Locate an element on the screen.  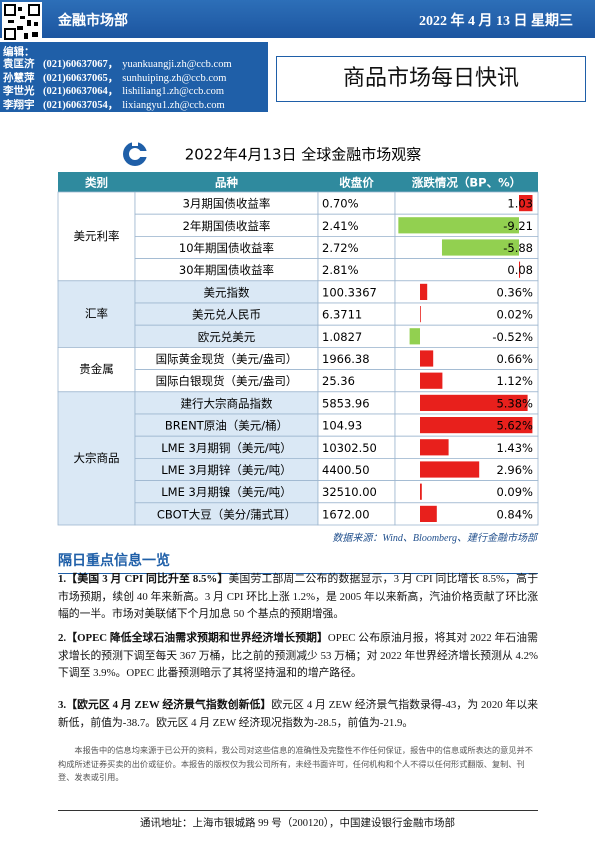
close-value: 1.0827 is located at coordinates (342, 337).